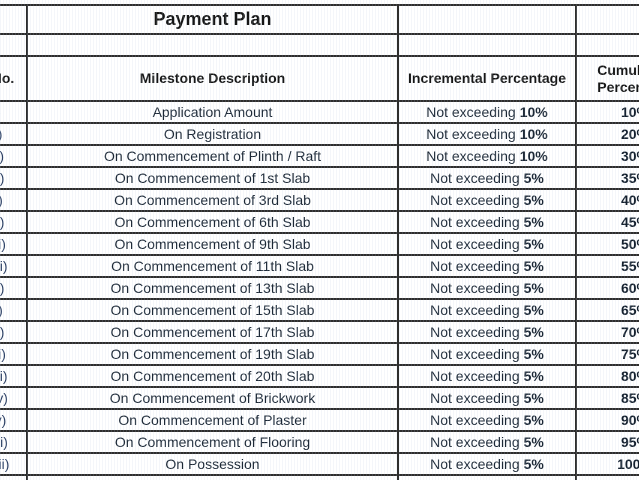  What do you see at coordinates (14, 464) in the screenshot?
I see `row-serial: xvii)` at bounding box center [14, 464].